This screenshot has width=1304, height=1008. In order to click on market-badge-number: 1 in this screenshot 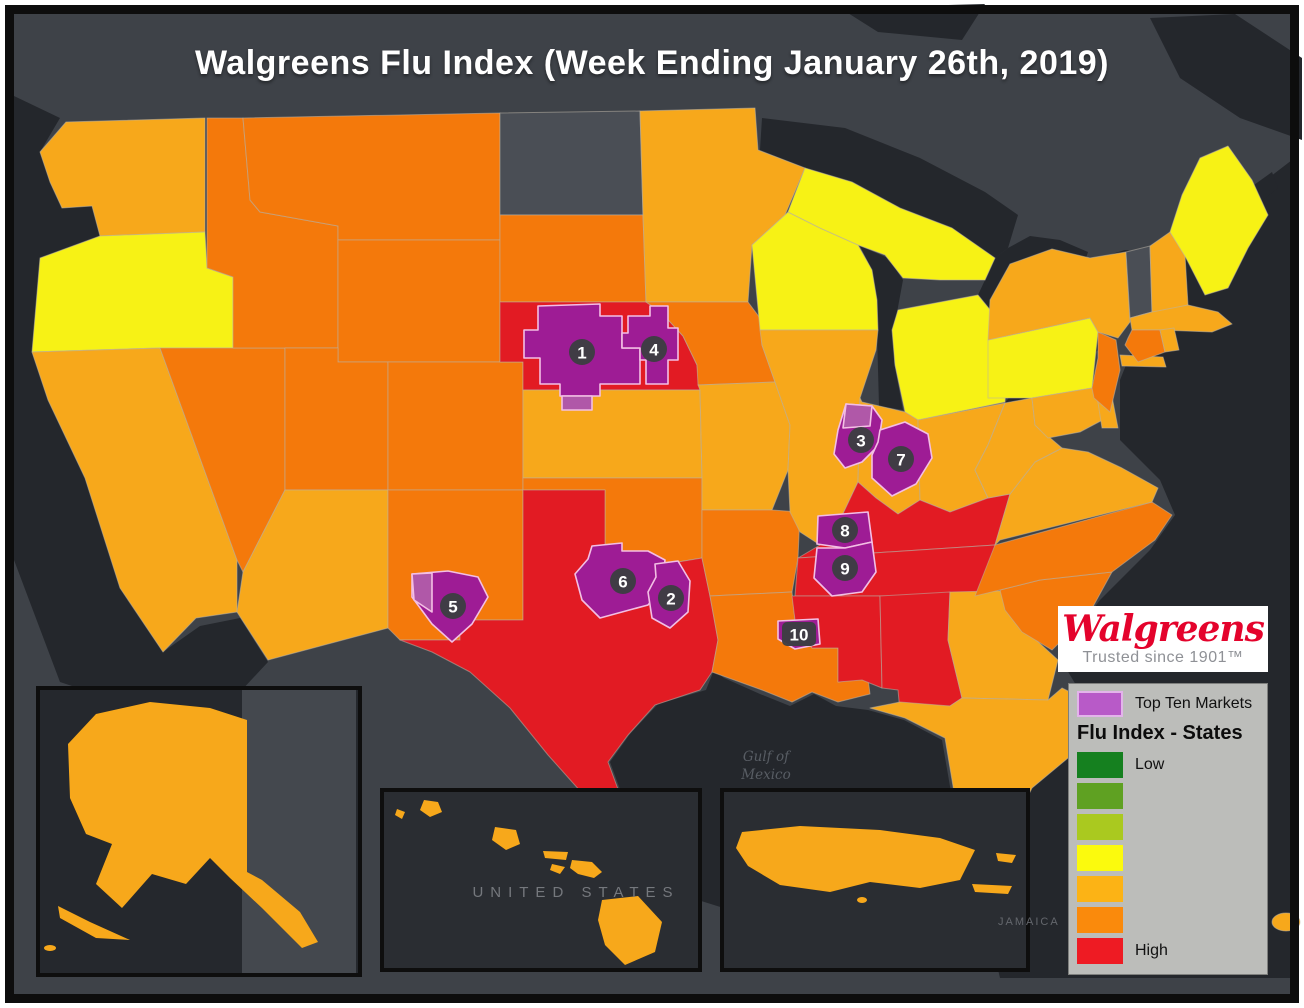, I will do `click(581, 353)`.